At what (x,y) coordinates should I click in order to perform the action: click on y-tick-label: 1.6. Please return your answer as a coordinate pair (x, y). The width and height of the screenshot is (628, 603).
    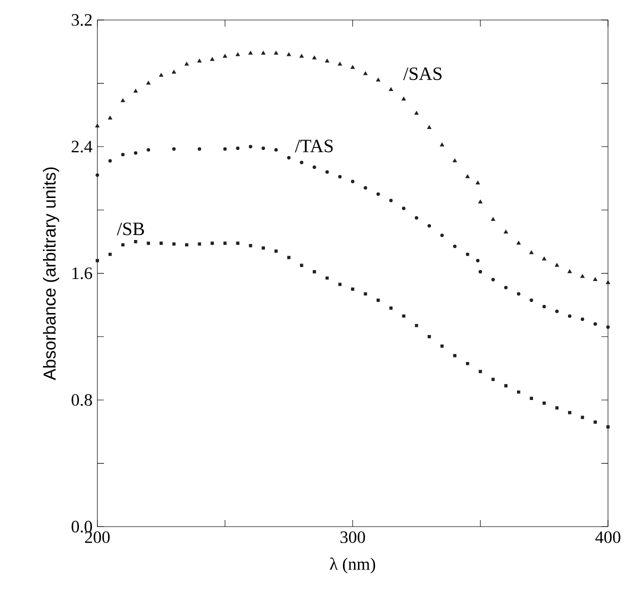
    Looking at the image, I should click on (82, 274).